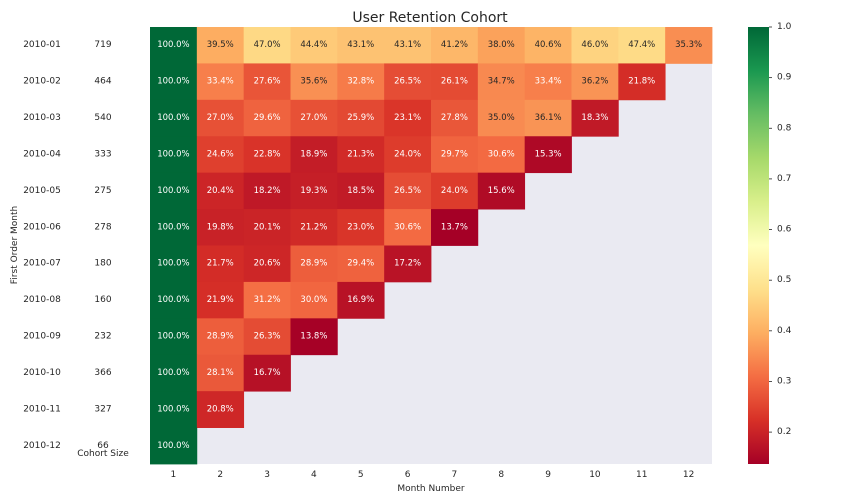 Image resolution: width=864 pixels, height=504 pixels. Describe the element at coordinates (430, 18) in the screenshot. I see `chart-title: User Retention Cohort` at that location.